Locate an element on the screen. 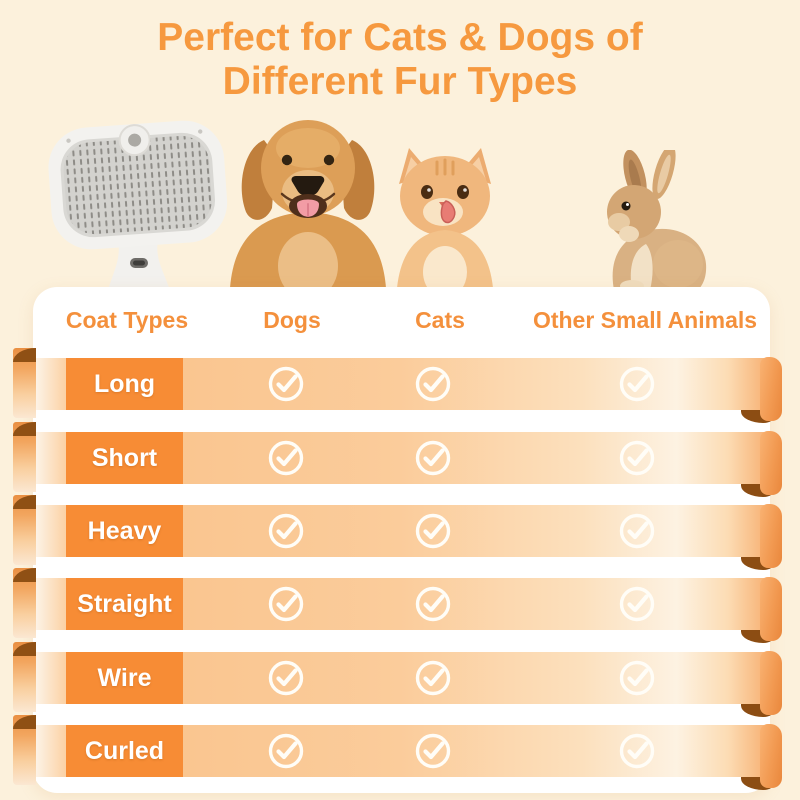 The width and height of the screenshot is (800, 800). dog-image is located at coordinates (308, 206).